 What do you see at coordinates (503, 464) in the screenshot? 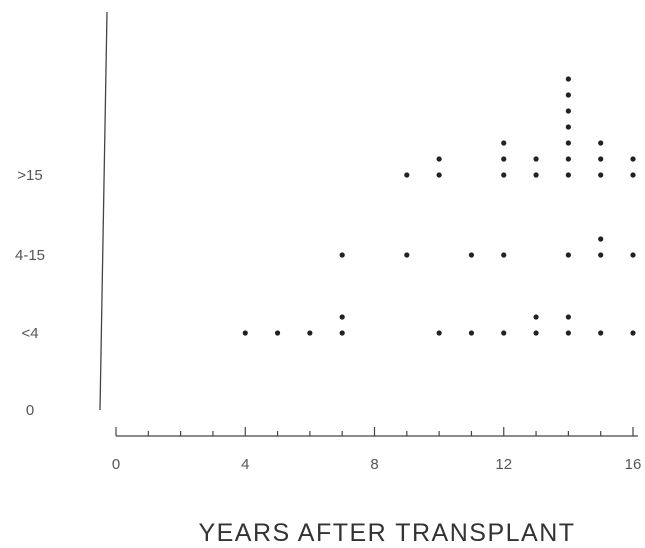
I see `x-tick-label: 12` at bounding box center [503, 464].